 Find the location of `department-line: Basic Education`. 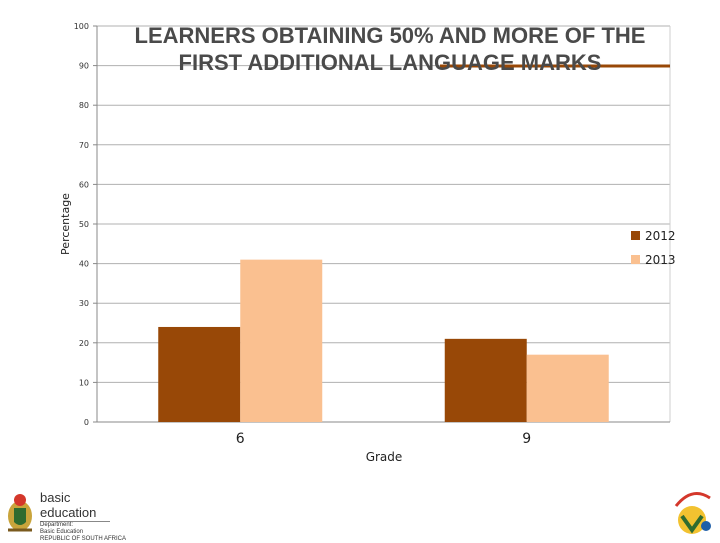

department-line: Basic Education is located at coordinates (62, 532).